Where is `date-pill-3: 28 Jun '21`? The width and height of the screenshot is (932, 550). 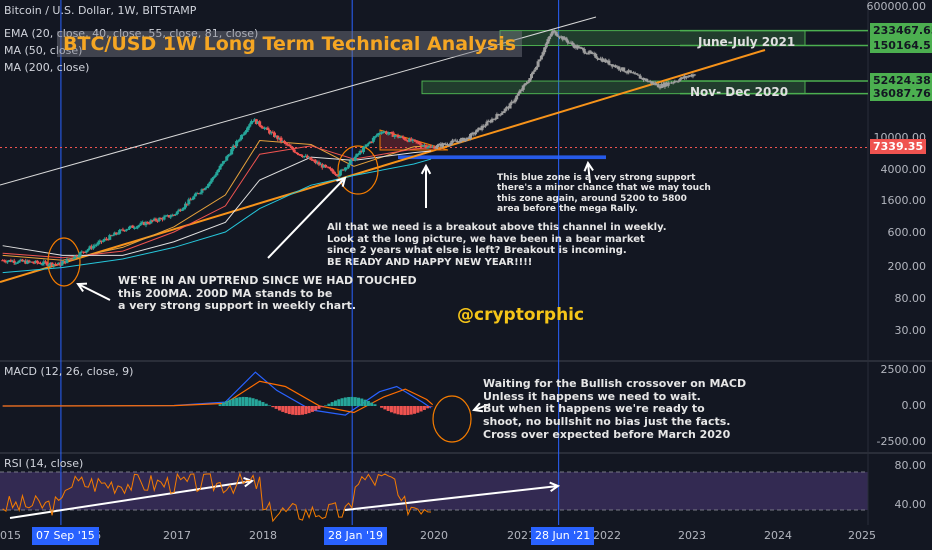
date-pill-3: 28 Jun '21 is located at coordinates (563, 536).